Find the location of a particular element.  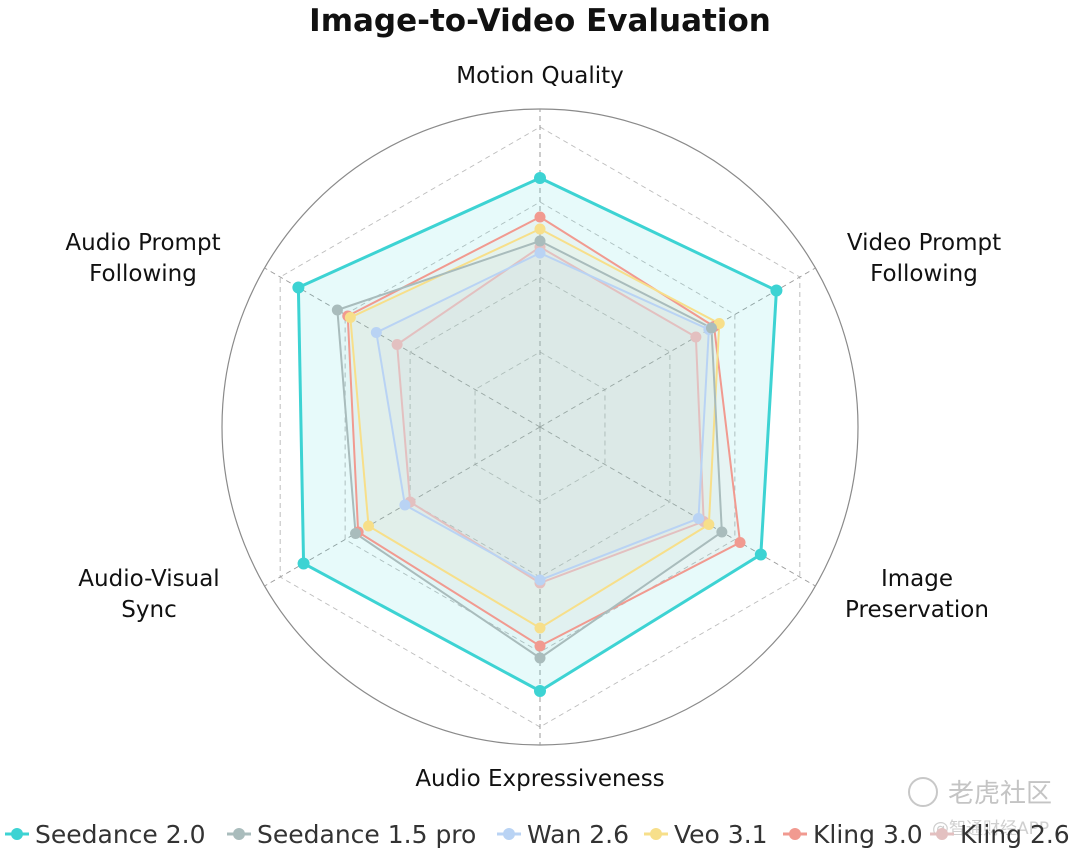

watermark-logo-icon is located at coordinates (923, 792).